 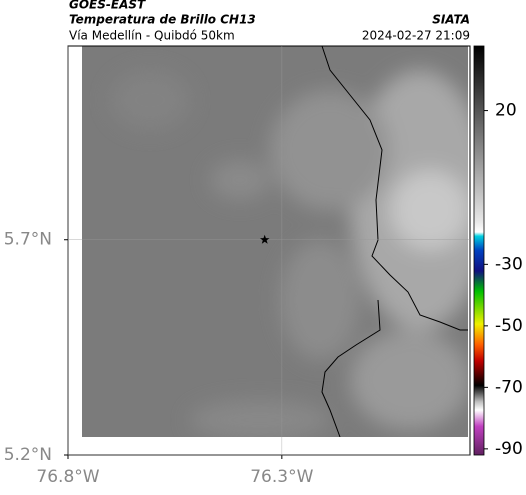 I want to click on title: GOES-EAST, so click(x=107, y=6).